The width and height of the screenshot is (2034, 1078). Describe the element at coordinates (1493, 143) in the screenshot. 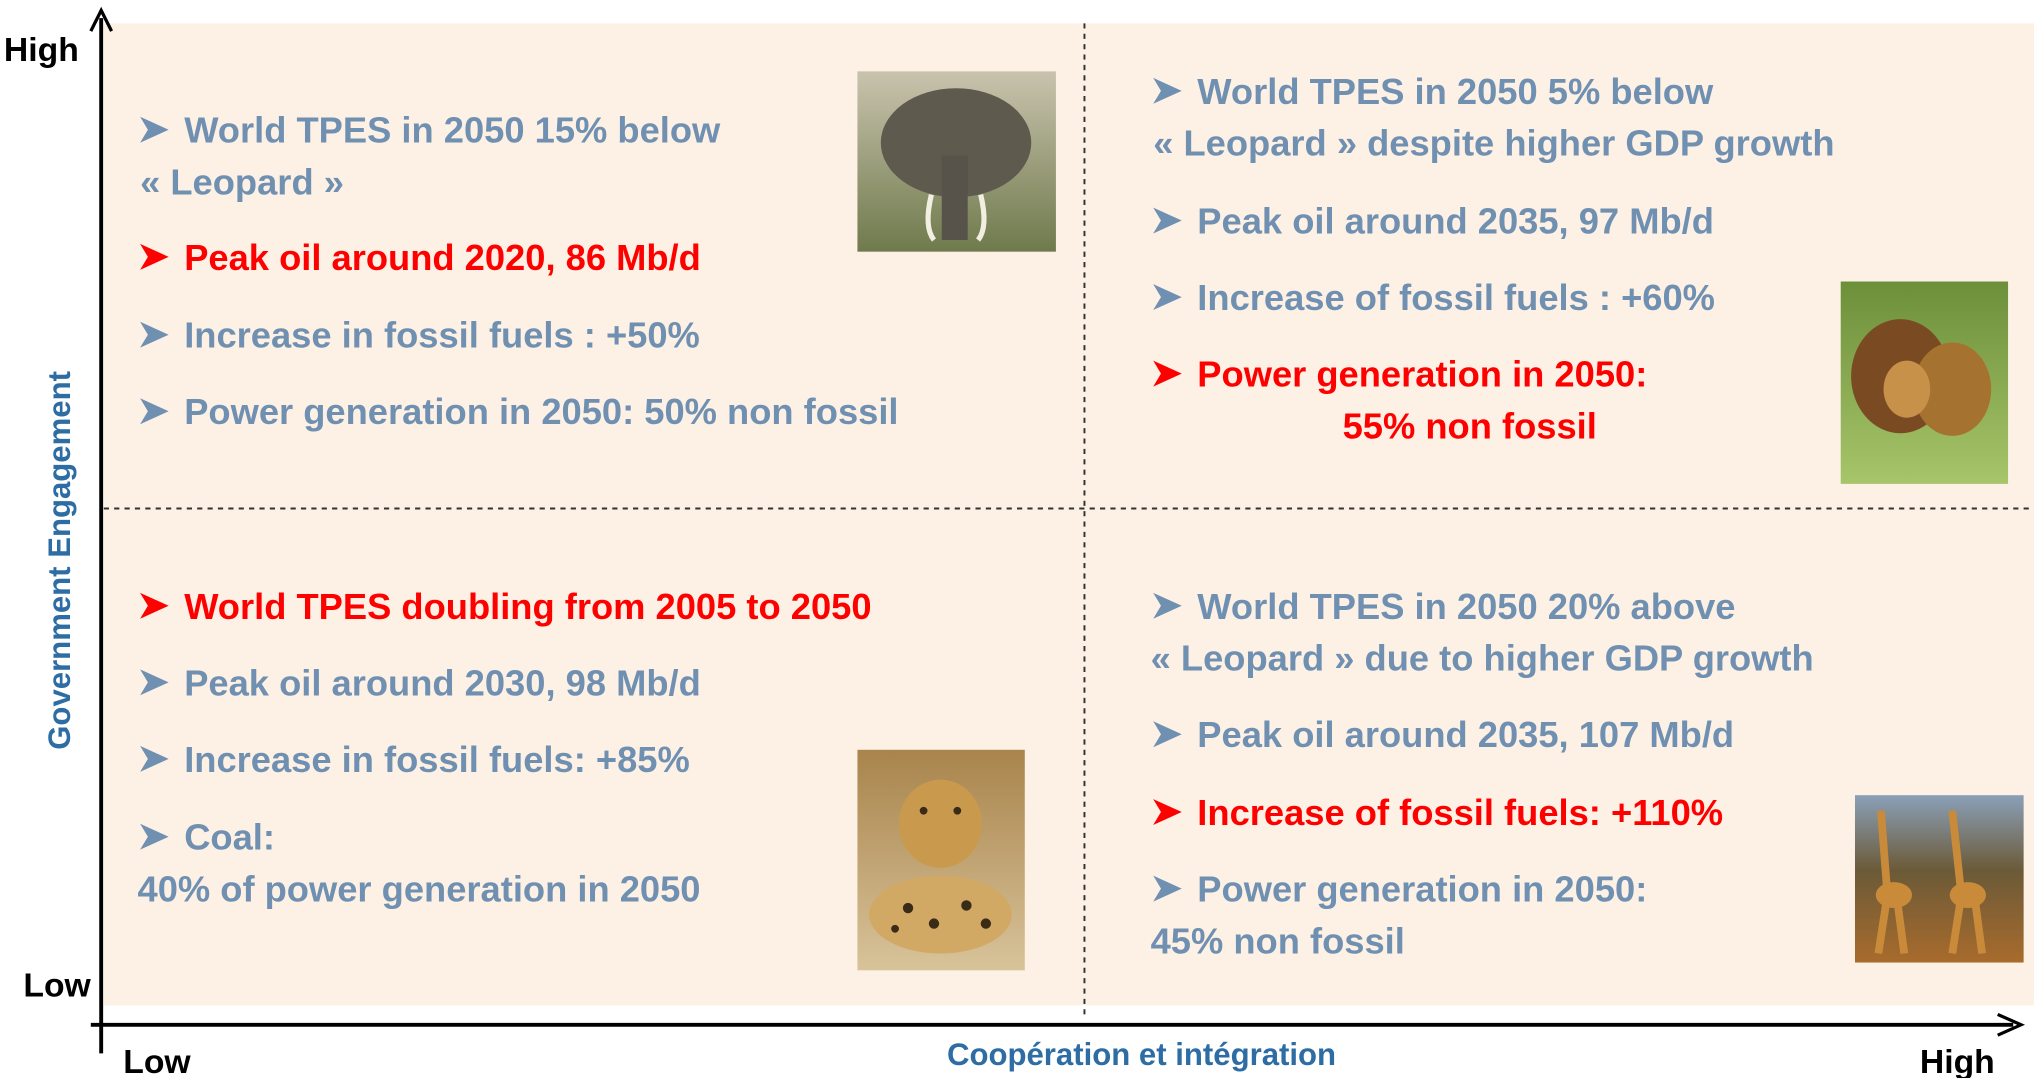

I see `scenario-text: « Leopard » despite higher GDP growth` at that location.